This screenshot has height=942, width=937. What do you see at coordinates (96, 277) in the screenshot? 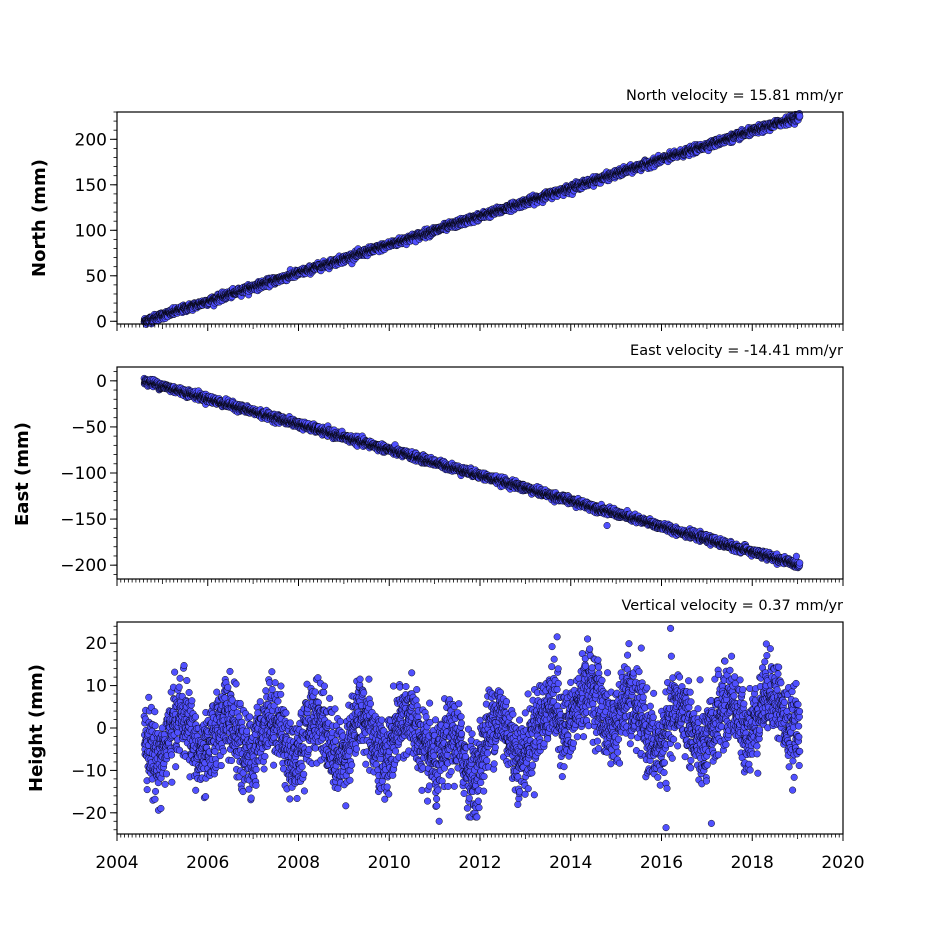
I see `north-y-tick-label: 50` at bounding box center [96, 277].